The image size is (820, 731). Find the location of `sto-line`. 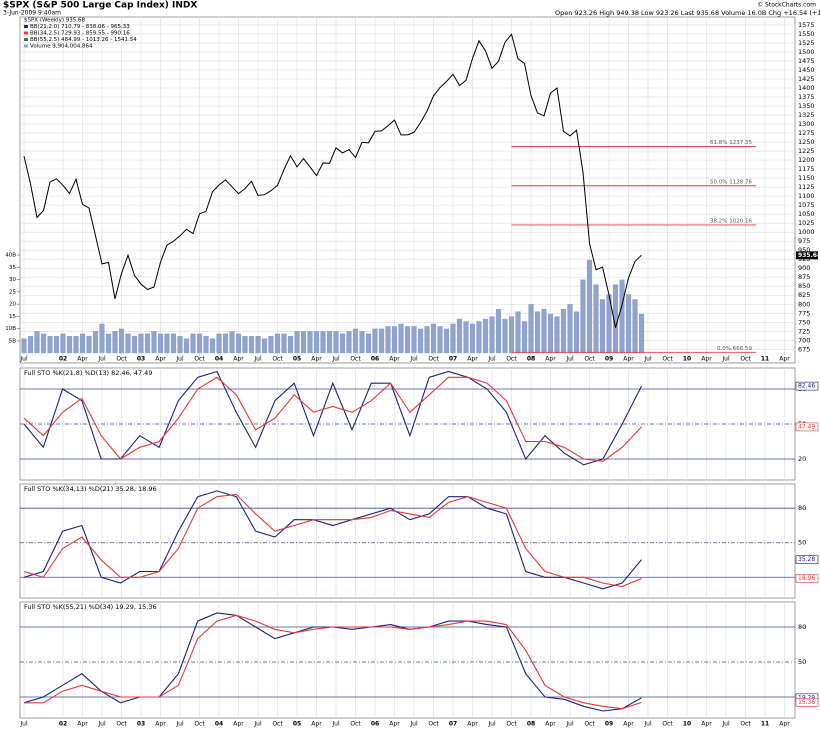

sto-line is located at coordinates (332, 418).